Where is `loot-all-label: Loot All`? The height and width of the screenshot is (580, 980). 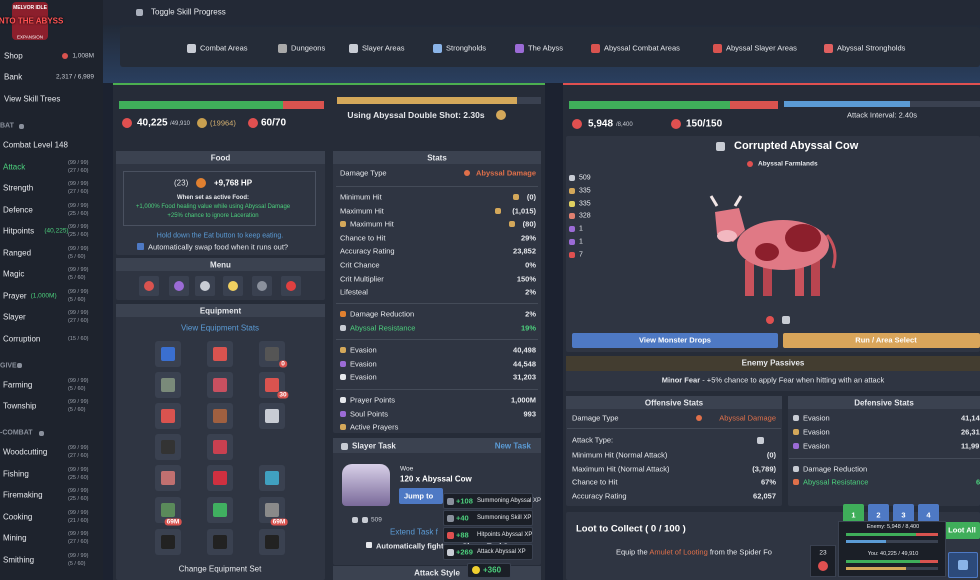
loot-all-label: Loot All is located at coordinates (962, 530).